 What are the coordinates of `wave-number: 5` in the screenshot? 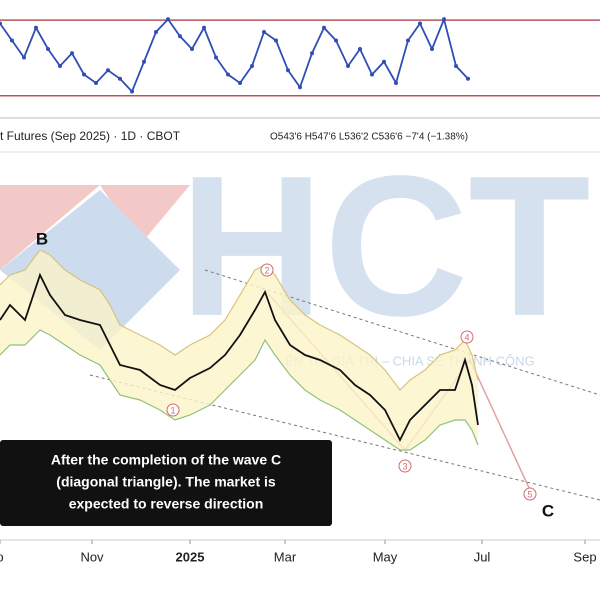 It's located at (529, 494).